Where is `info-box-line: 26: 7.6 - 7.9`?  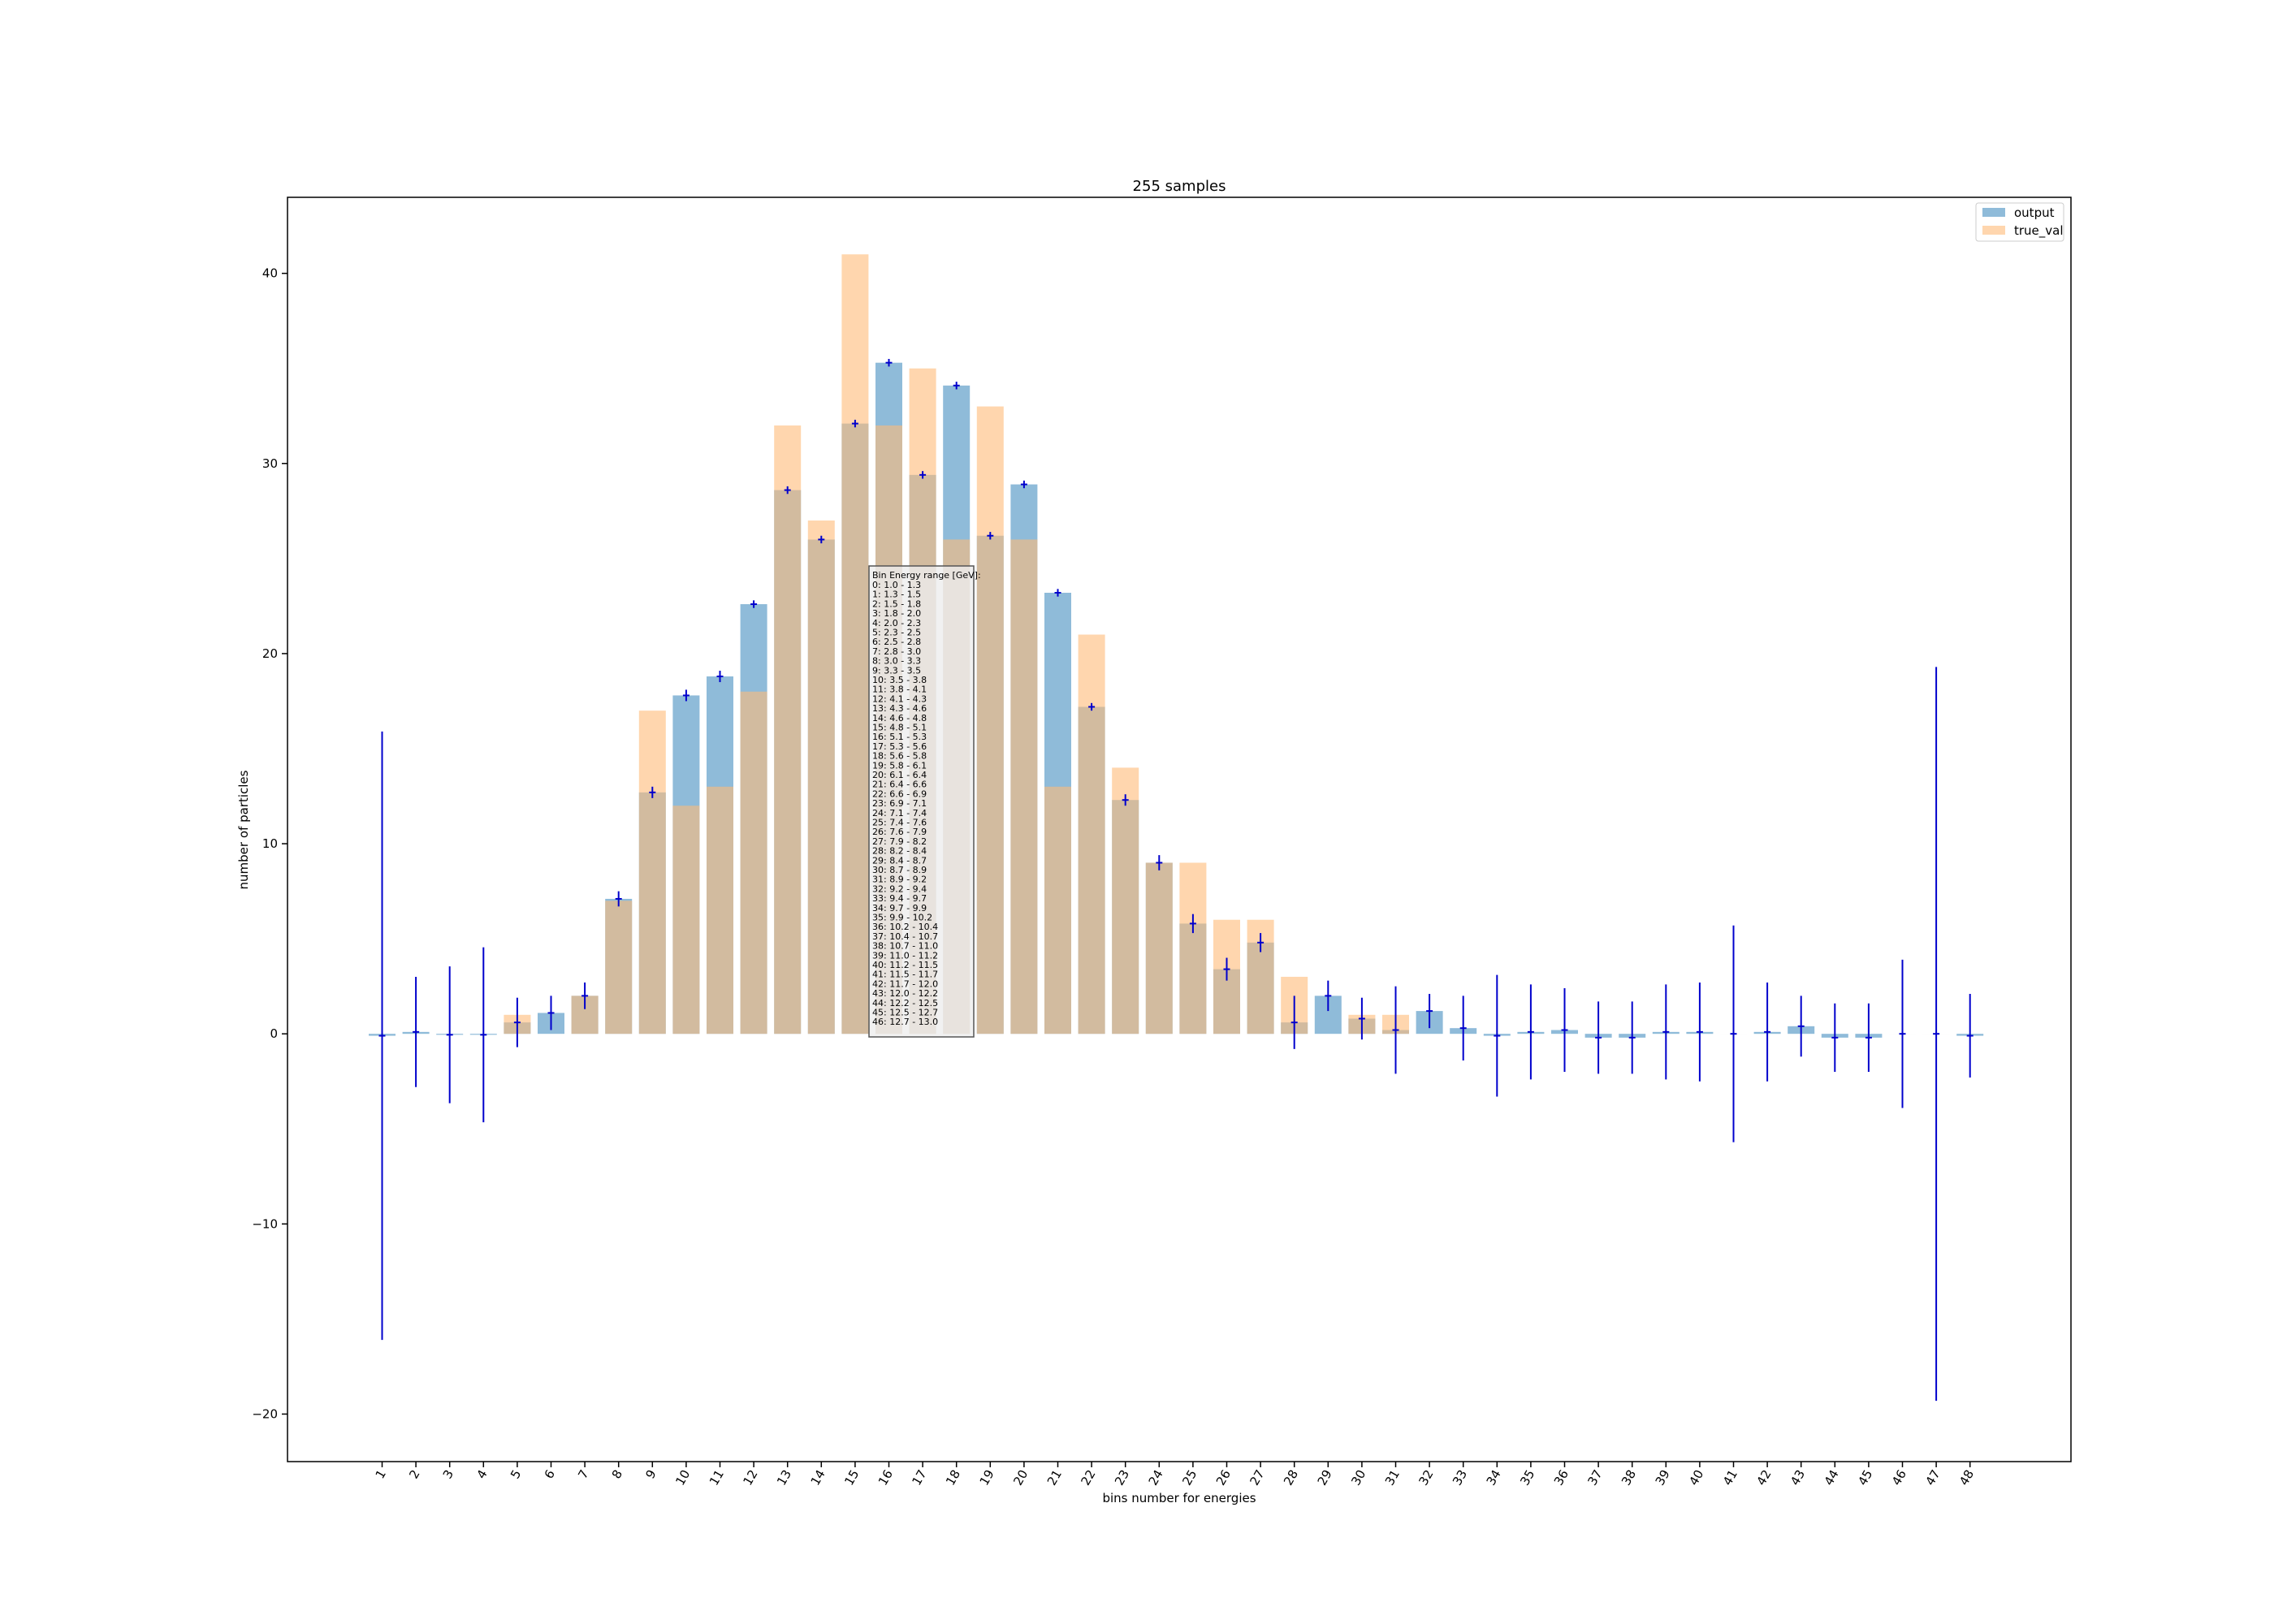 info-box-line: 26: 7.6 - 7.9 is located at coordinates (899, 832).